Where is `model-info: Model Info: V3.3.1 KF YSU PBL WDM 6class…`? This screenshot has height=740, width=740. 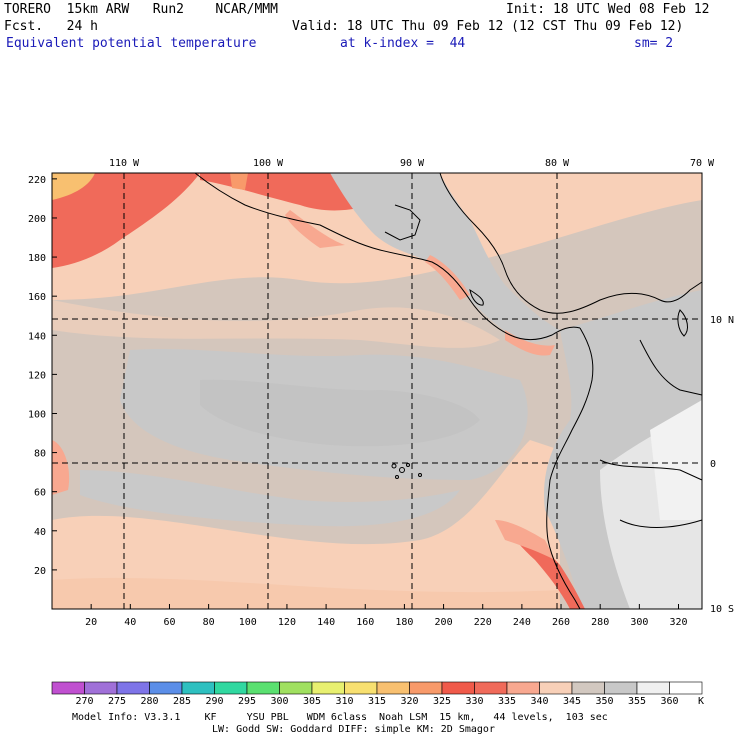
model-info: Model Info: V3.3.1 KF YSU PBL WDM 6class… is located at coordinates (340, 717).